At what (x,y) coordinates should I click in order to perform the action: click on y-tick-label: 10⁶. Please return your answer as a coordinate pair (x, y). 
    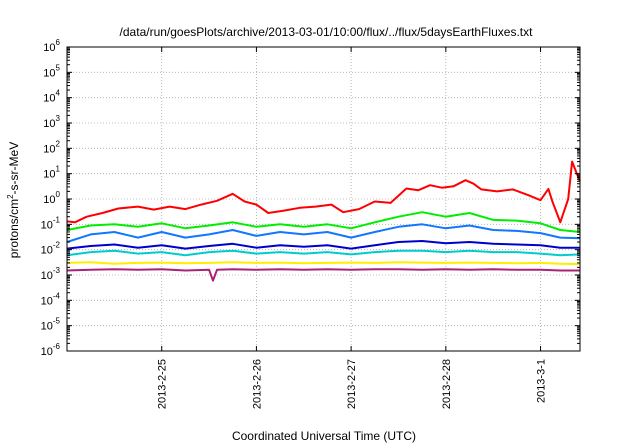
    Looking at the image, I should click on (51, 46).